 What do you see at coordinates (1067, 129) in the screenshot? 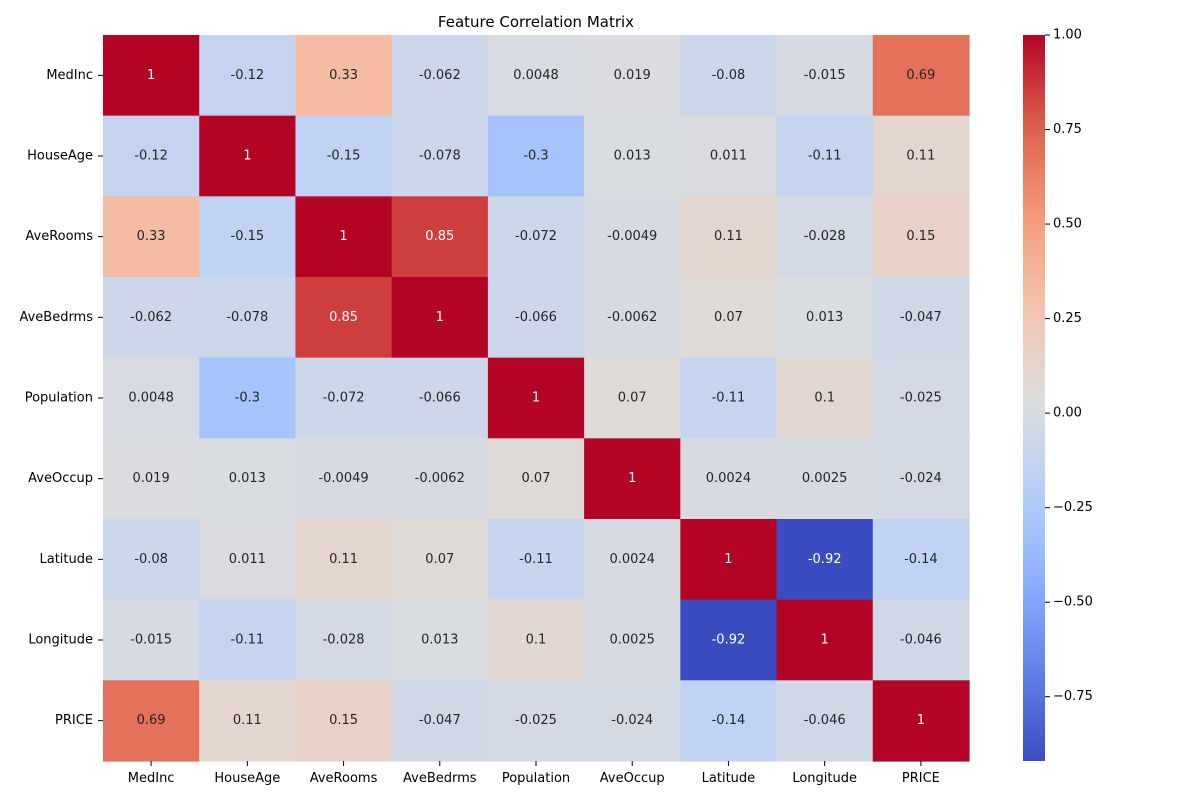
I see `colorbar-tick-label: 0.75` at bounding box center [1067, 129].